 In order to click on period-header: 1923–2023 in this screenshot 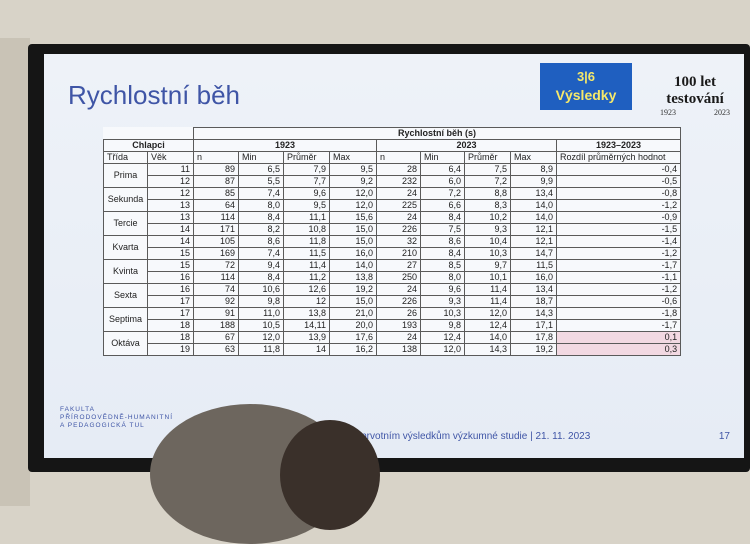, I will do `click(618, 145)`.